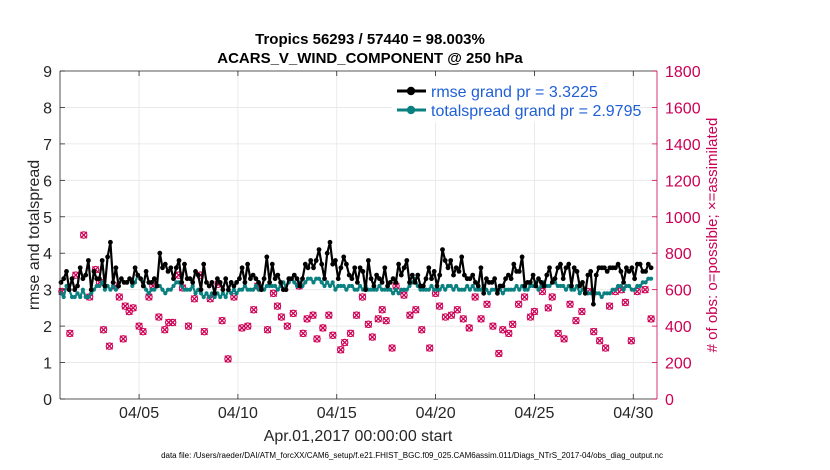 The height and width of the screenshot is (470, 830). What do you see at coordinates (337, 413) in the screenshot?
I see `x-tick-label: 04/15` at bounding box center [337, 413].